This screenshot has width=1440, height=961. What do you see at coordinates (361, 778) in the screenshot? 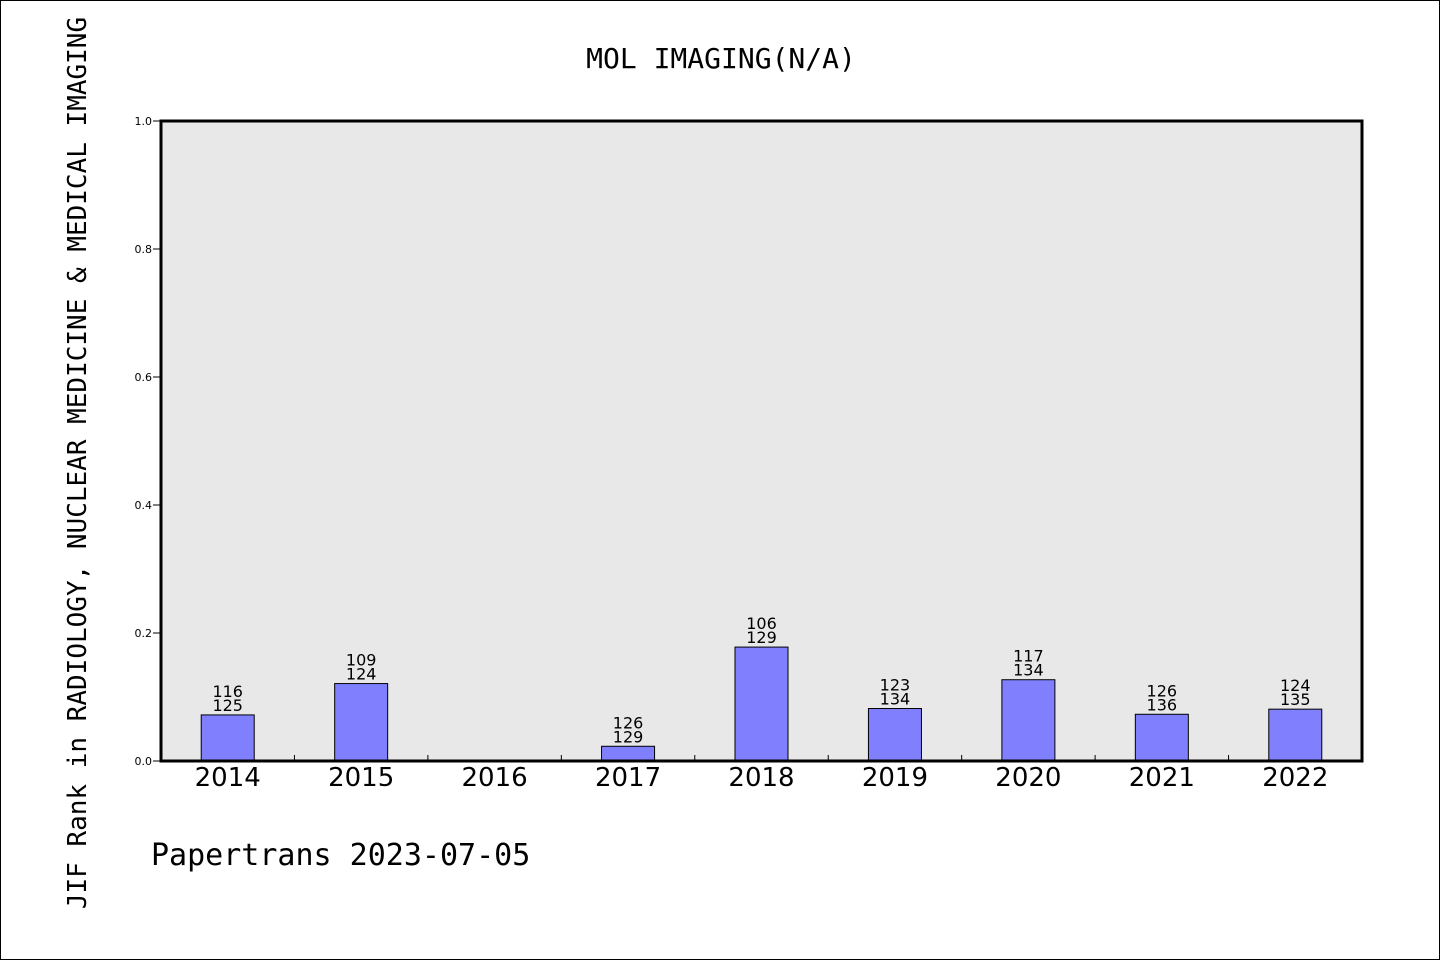
I see `x-tick-label: 2015` at bounding box center [361, 778].